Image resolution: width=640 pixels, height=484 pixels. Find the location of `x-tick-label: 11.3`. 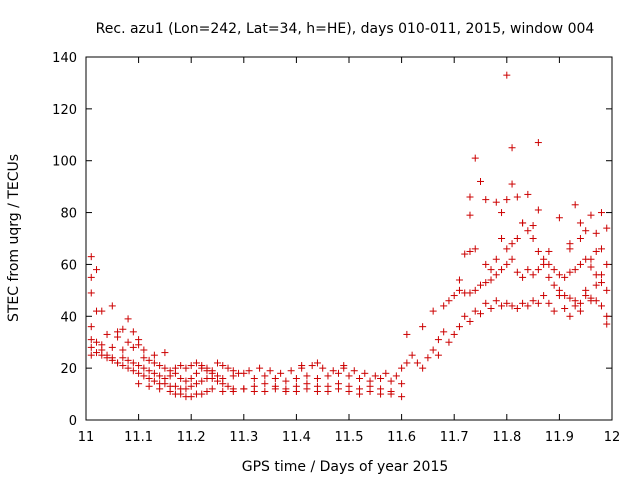

x-tick-label: 11.3 is located at coordinates (243, 437).